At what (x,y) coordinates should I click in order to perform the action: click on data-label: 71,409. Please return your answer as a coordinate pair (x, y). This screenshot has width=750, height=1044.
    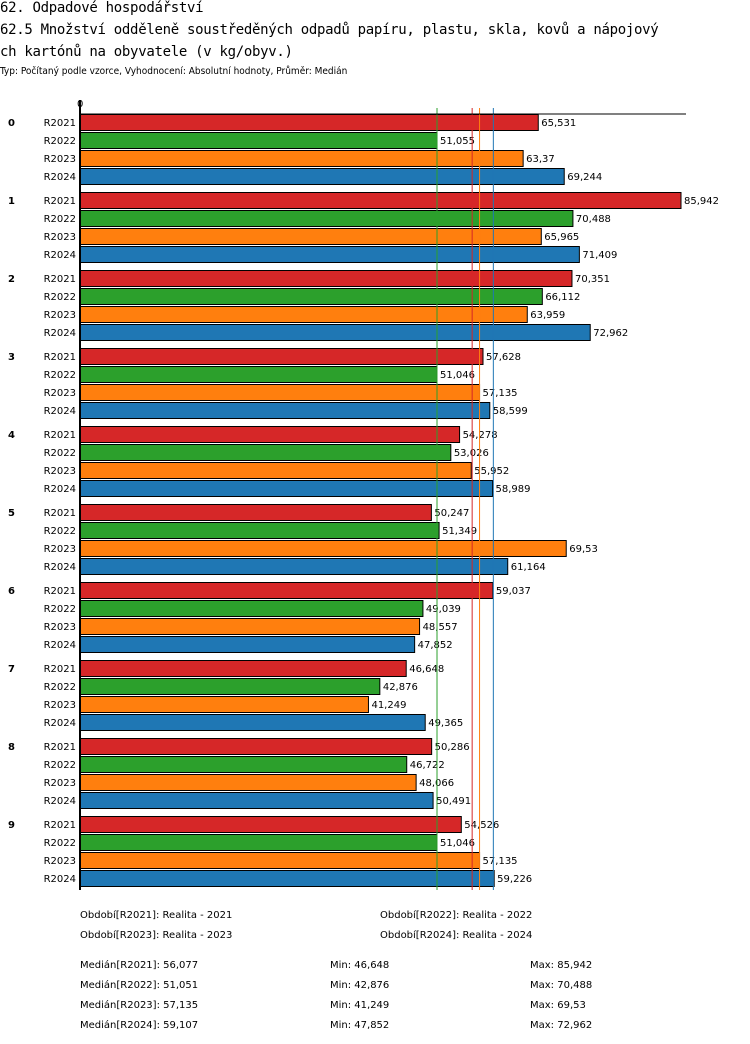
    Looking at the image, I should click on (599, 255).